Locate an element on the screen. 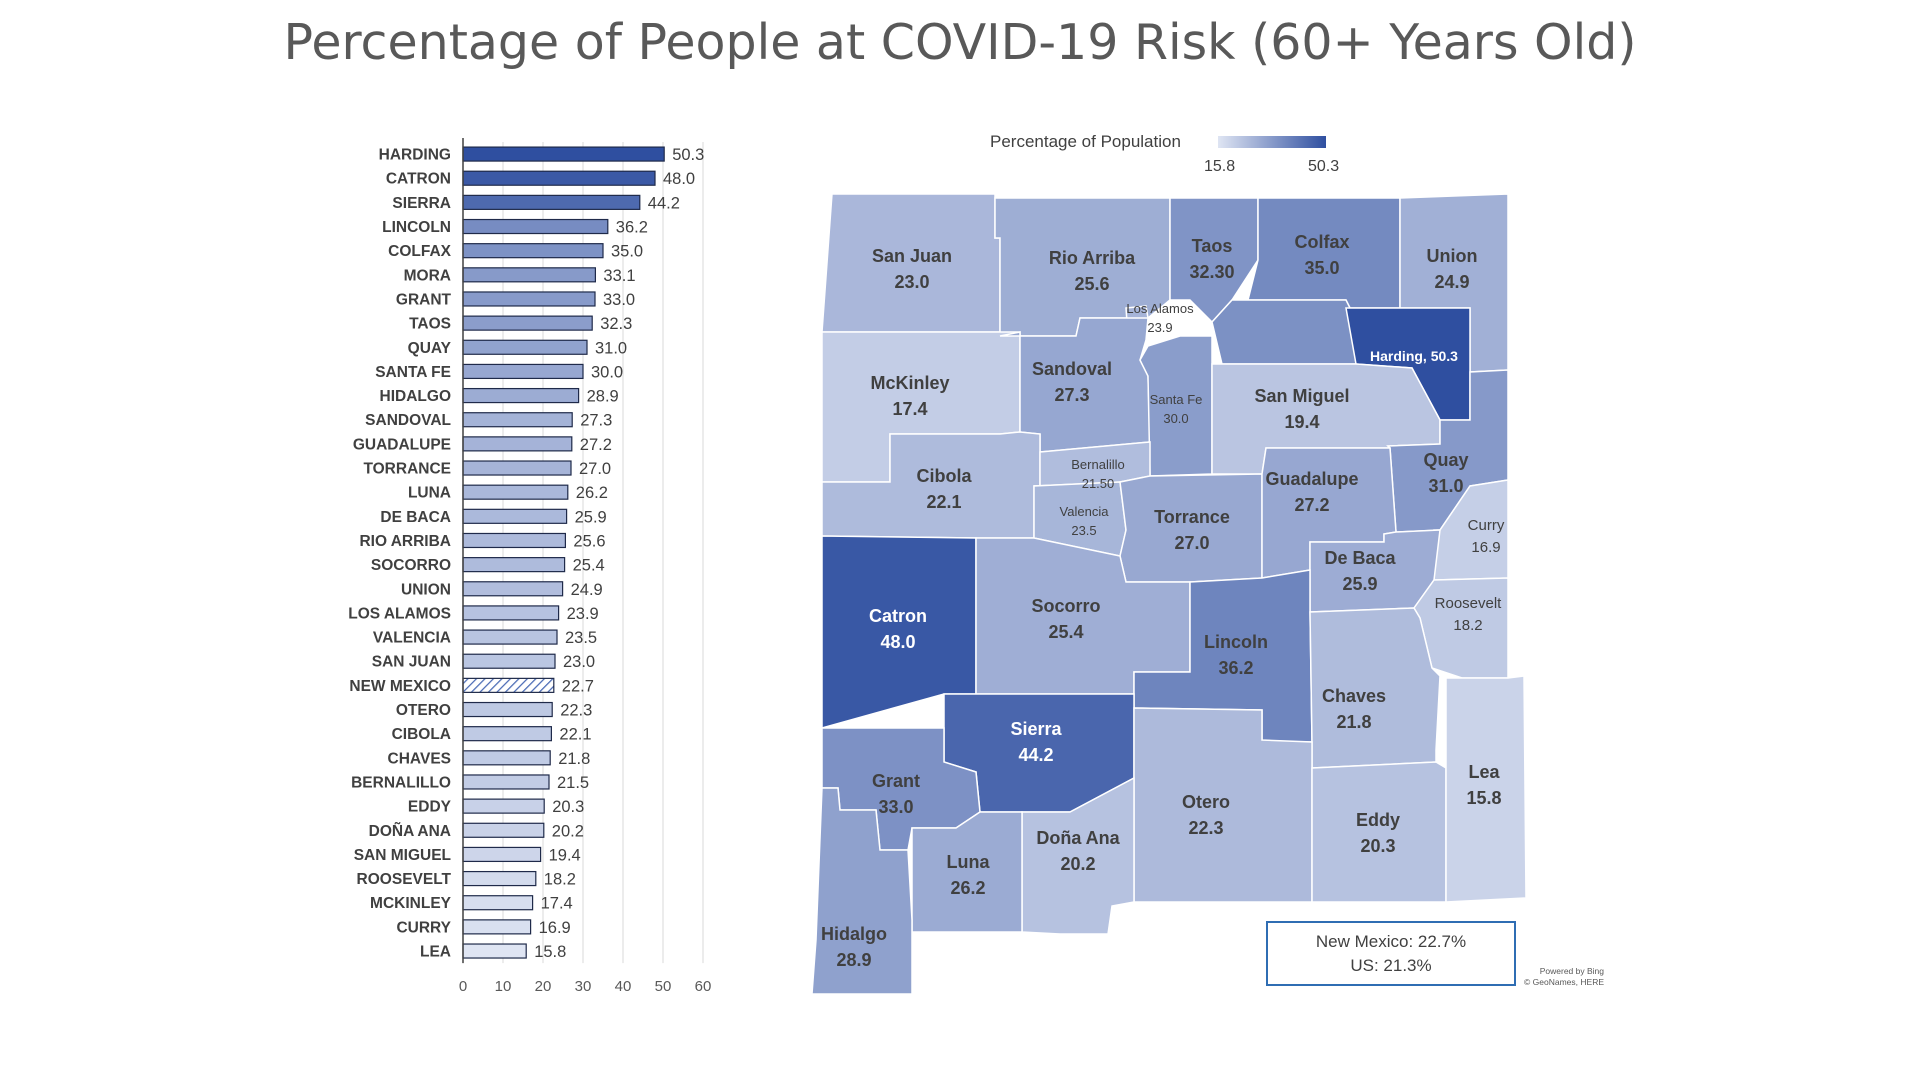 The width and height of the screenshot is (1920, 1080). bar-value-label: 21.5 is located at coordinates (573, 783).